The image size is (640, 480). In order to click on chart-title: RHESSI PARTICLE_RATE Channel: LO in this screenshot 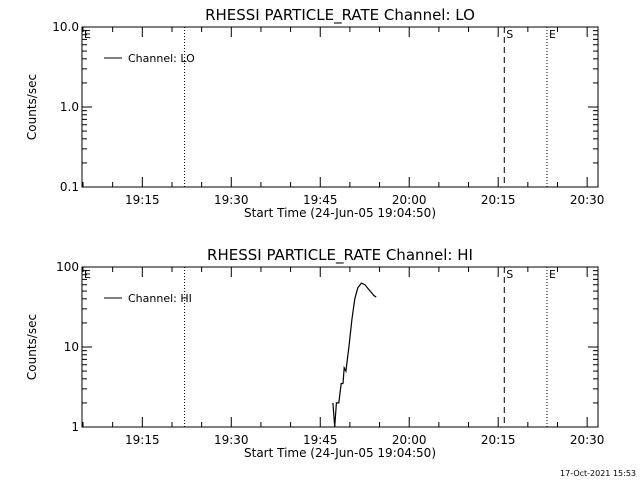, I will do `click(340, 15)`.